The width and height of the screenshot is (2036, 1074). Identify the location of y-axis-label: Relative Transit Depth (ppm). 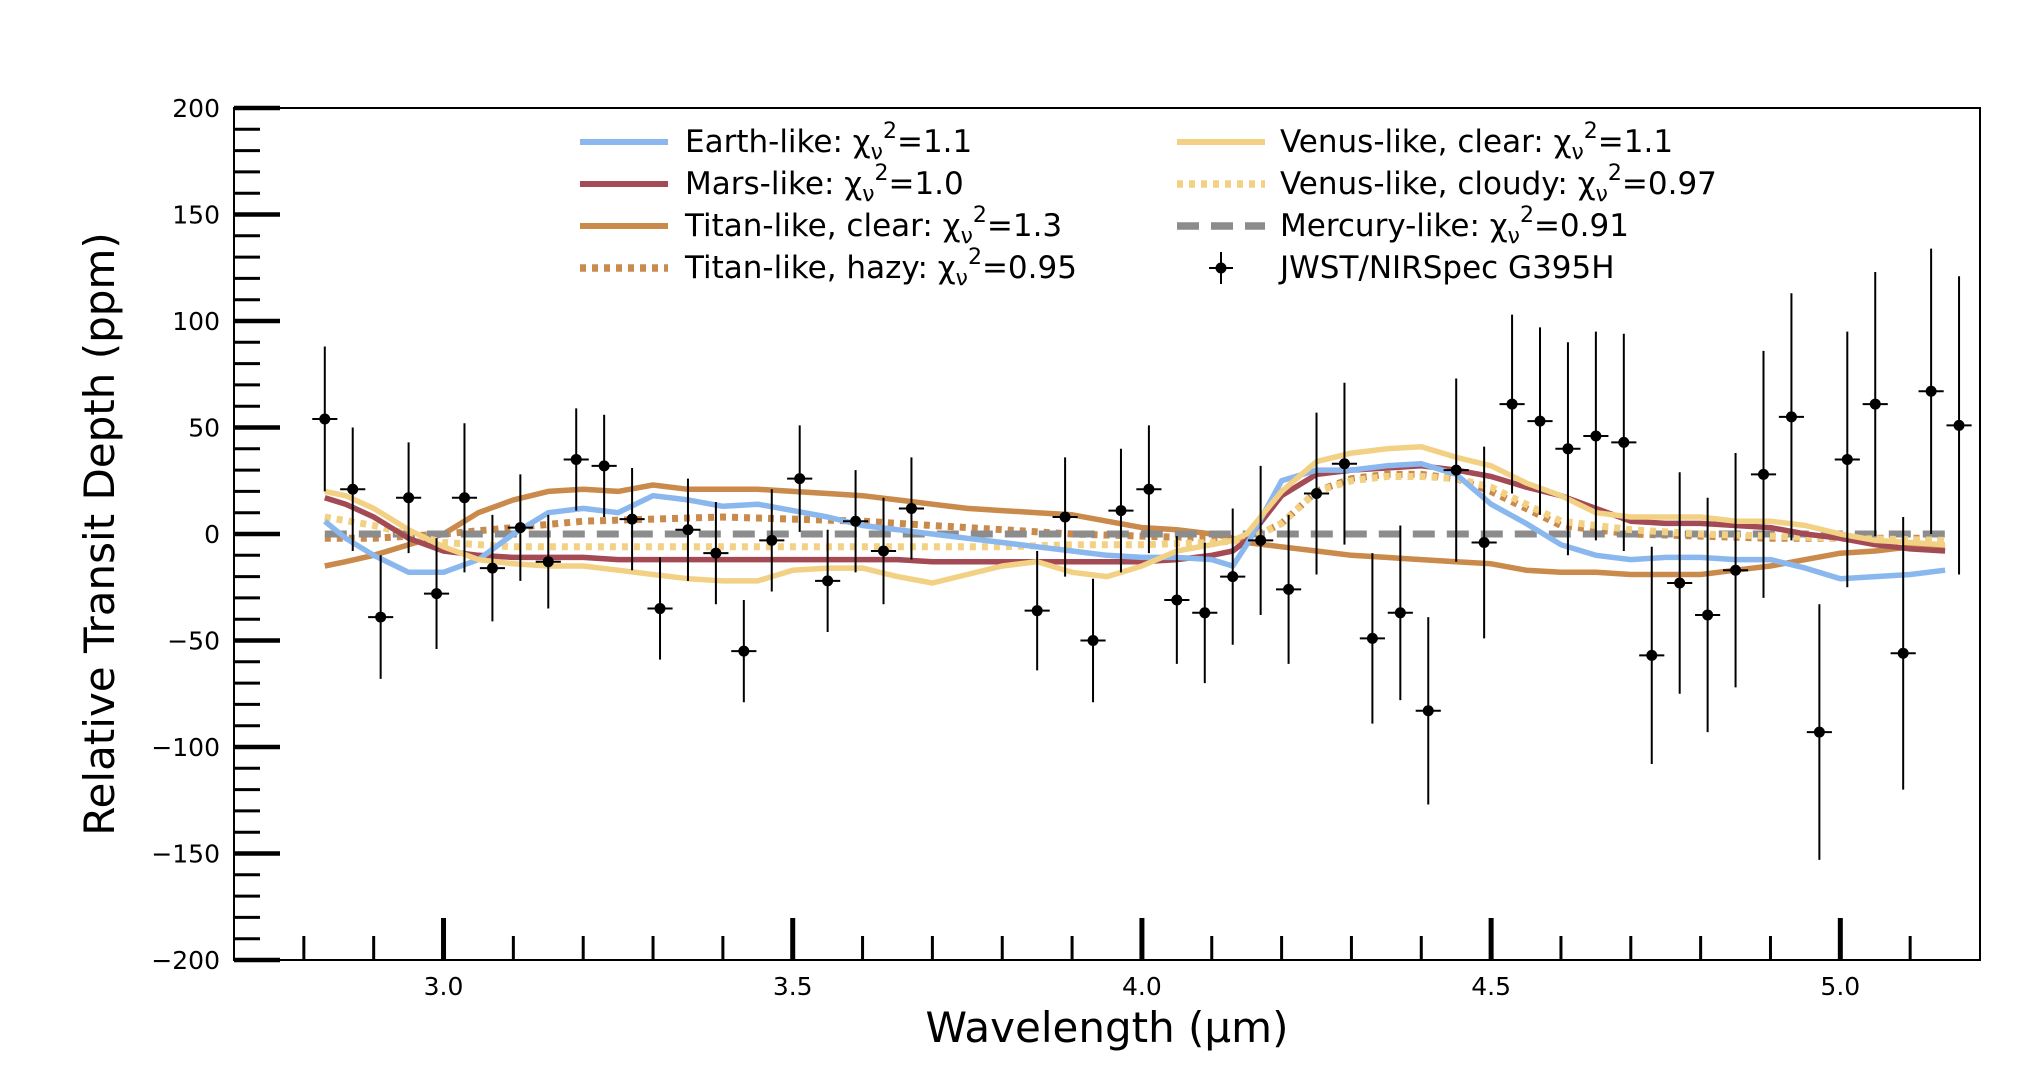
(99, 533).